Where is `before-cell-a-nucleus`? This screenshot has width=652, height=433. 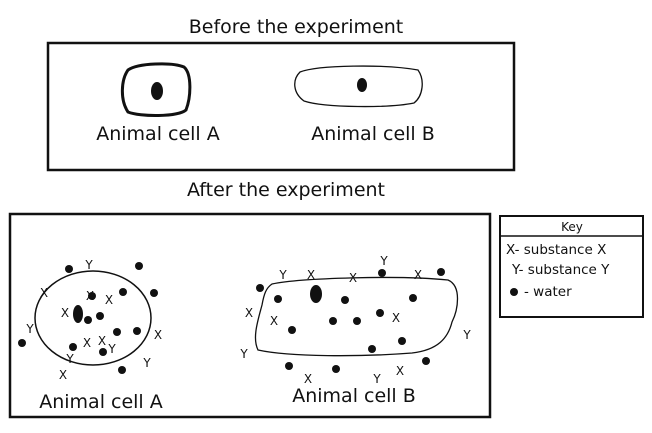 before-cell-a-nucleus is located at coordinates (157, 91).